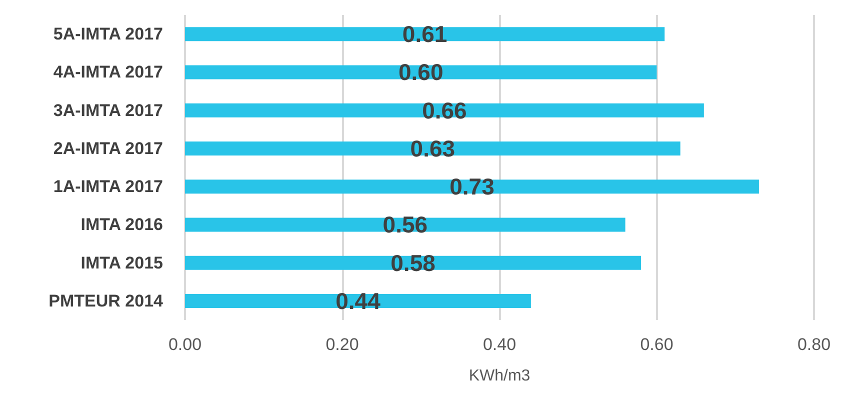  I want to click on y-tick-label: IMTA 2015, so click(121, 262).